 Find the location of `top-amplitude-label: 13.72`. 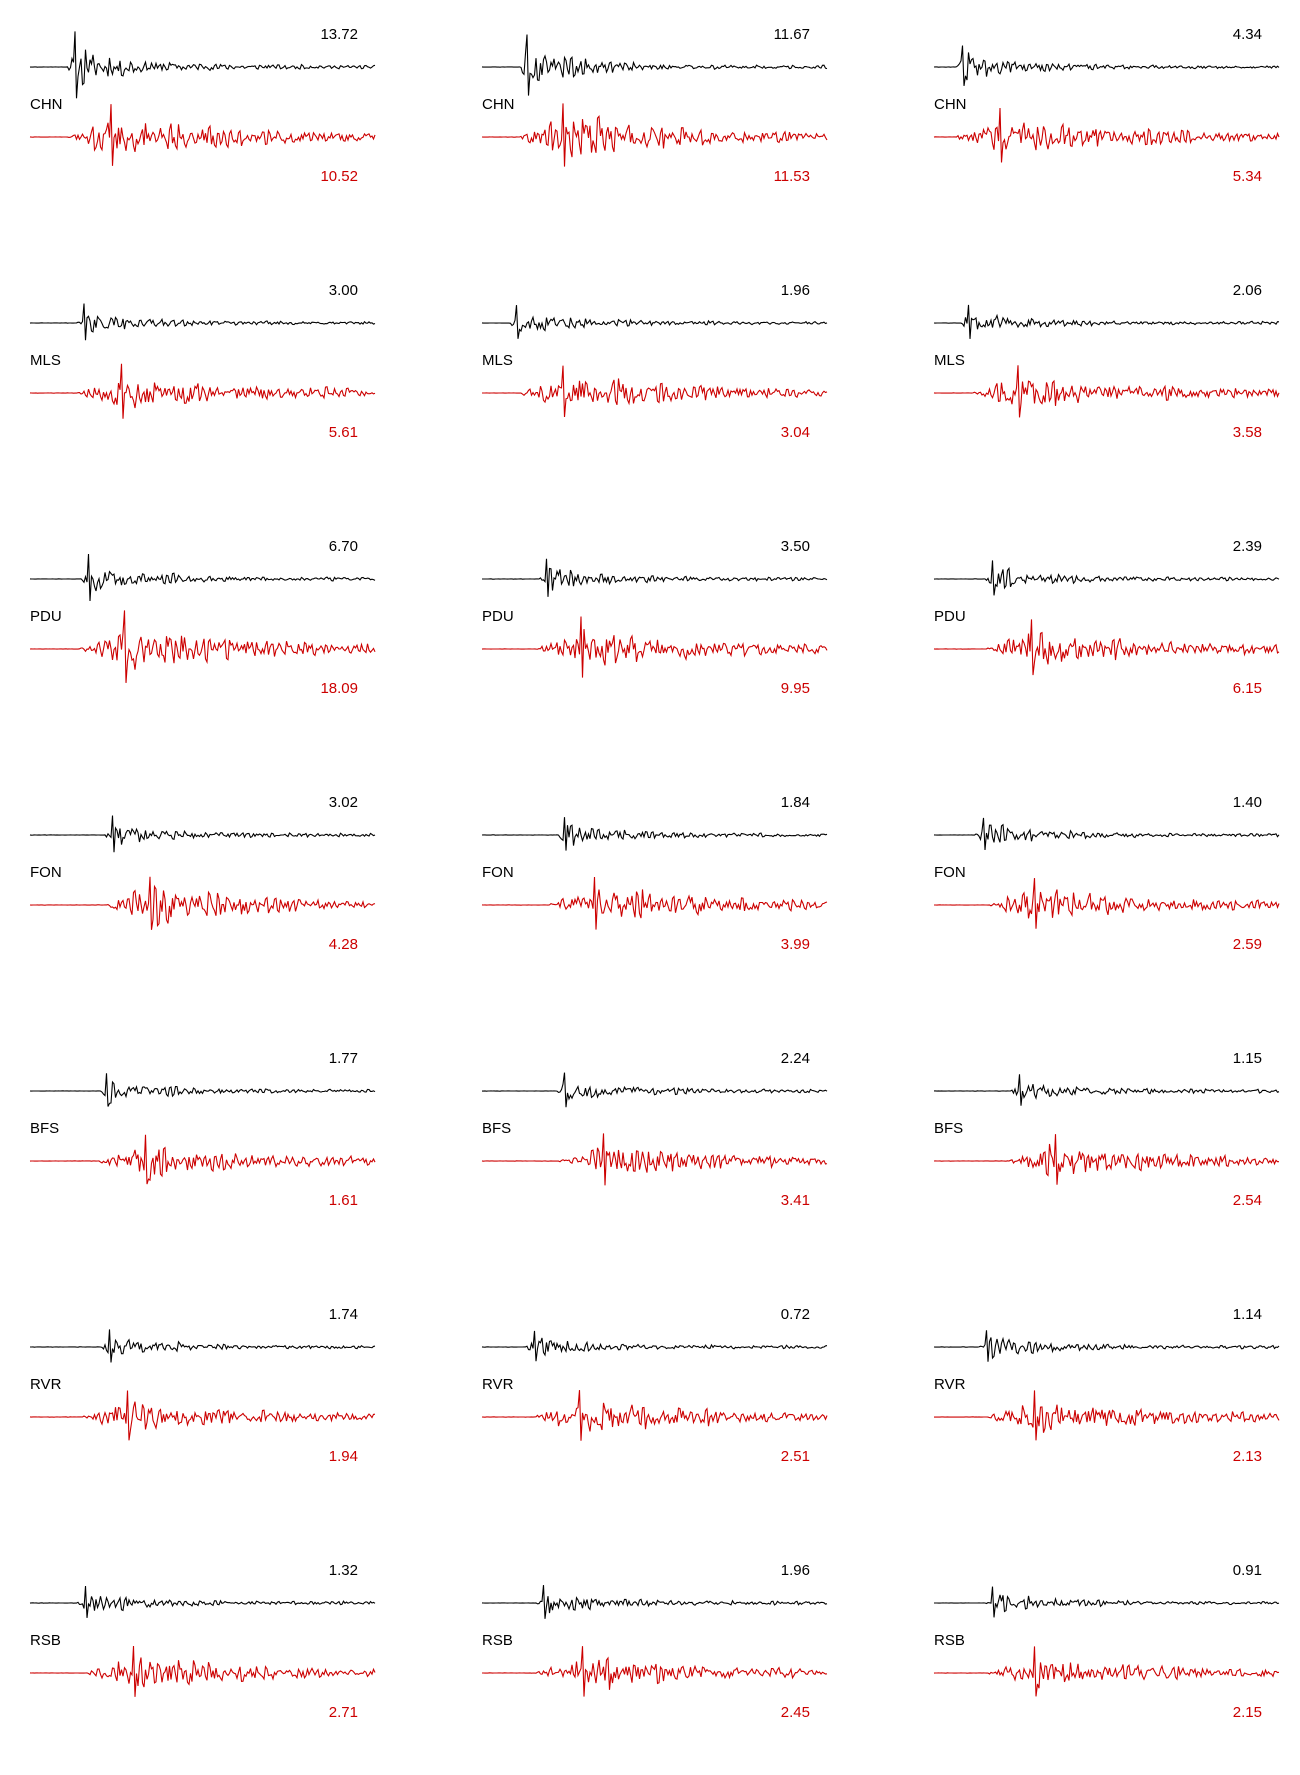

top-amplitude-label: 13.72 is located at coordinates (339, 34).